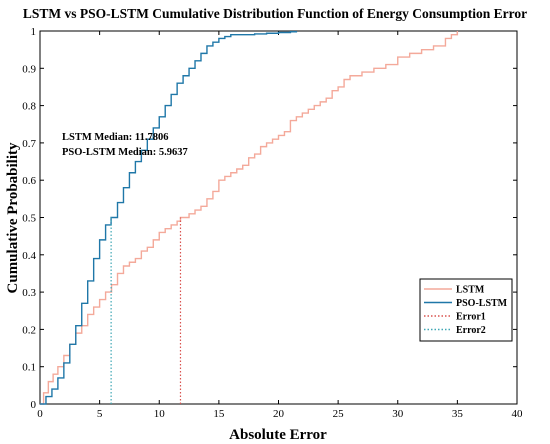 Image resolution: width=550 pixels, height=444 pixels. I want to click on y-tick-label: 0, so click(34, 405).